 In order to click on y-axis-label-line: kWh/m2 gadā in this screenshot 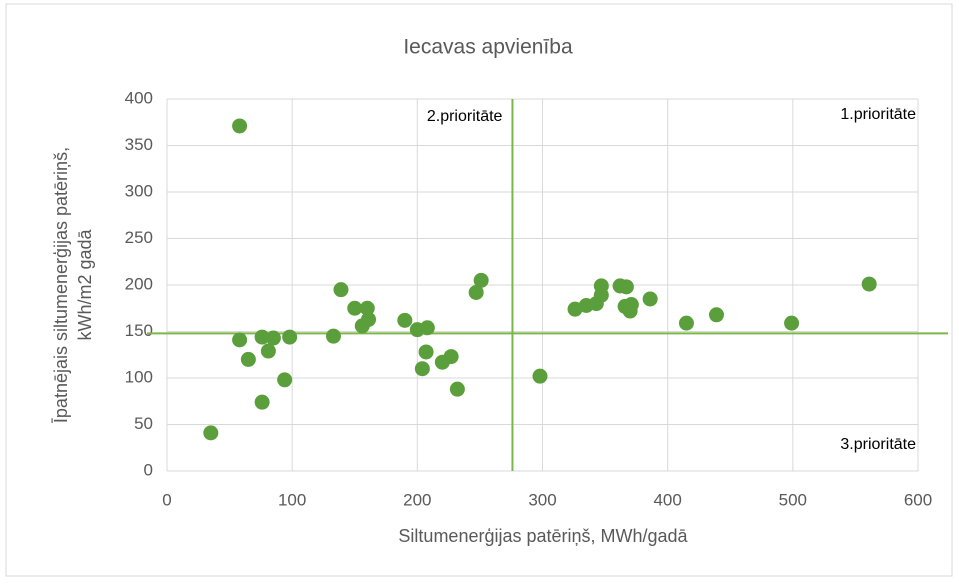, I will do `click(85, 284)`.